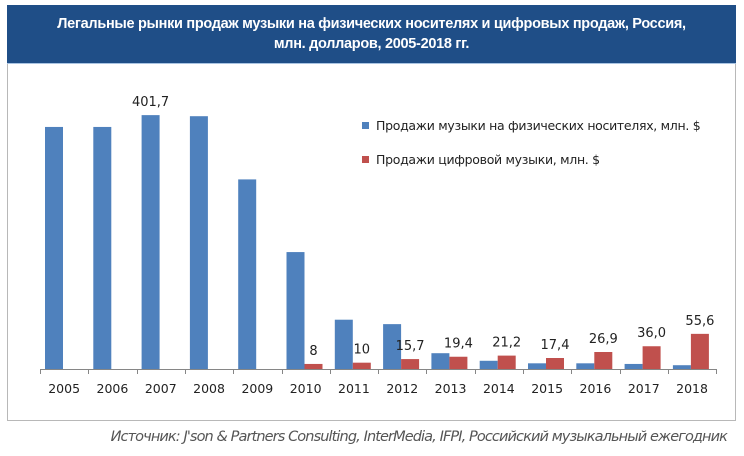  I want to click on x-tick-label-2009: 2009, so click(257, 388).